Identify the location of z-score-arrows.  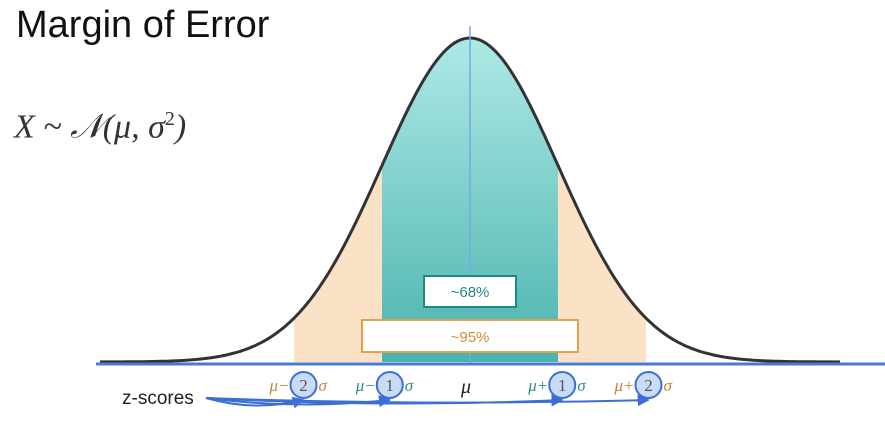
(427, 401).